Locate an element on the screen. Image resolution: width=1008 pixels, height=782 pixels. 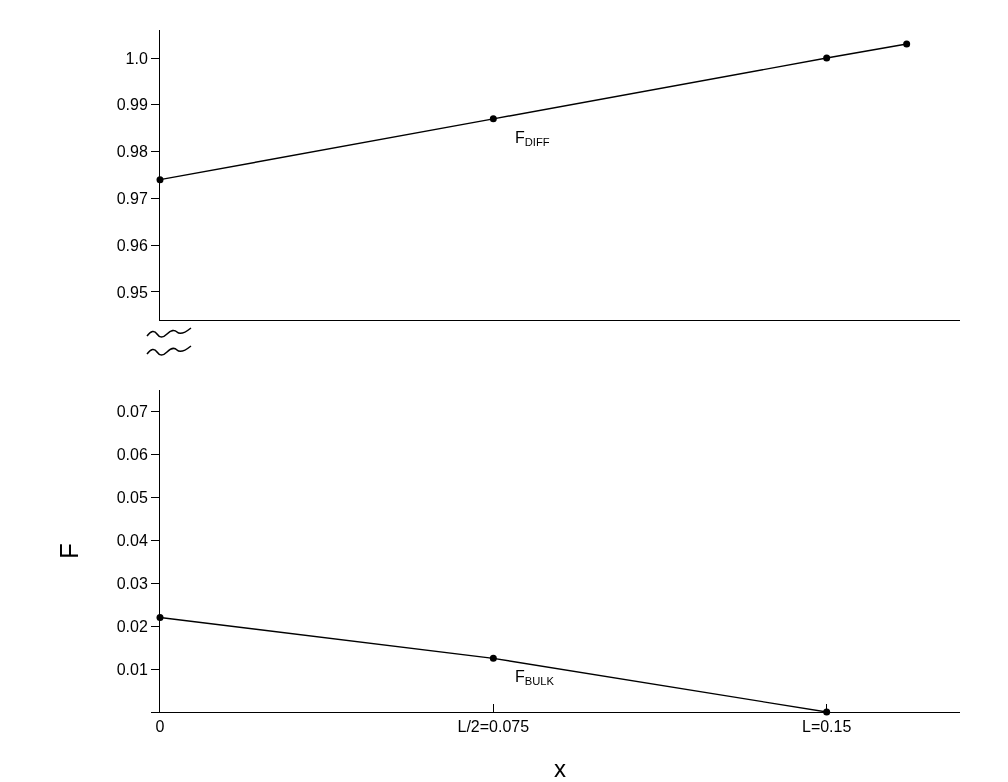
x-axis-title: x is located at coordinates (560, 768).